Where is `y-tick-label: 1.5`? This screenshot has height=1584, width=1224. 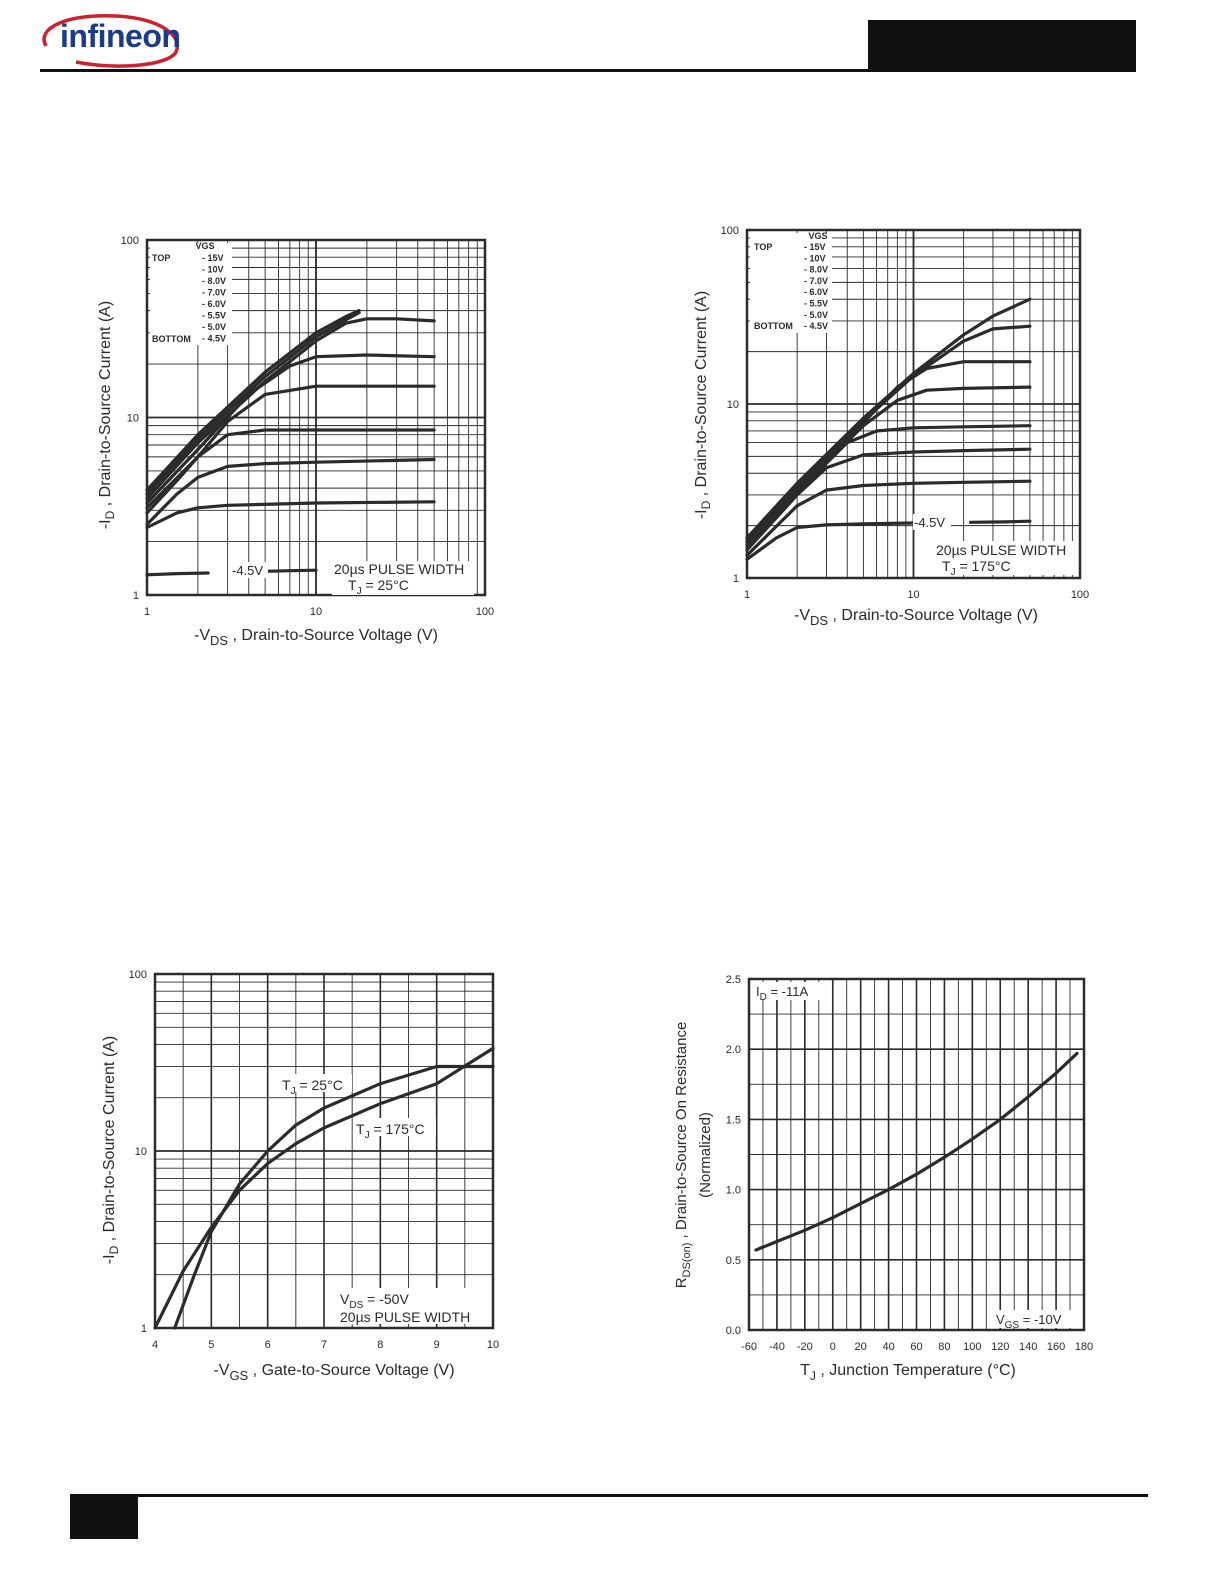 y-tick-label: 1.5 is located at coordinates (733, 1120).